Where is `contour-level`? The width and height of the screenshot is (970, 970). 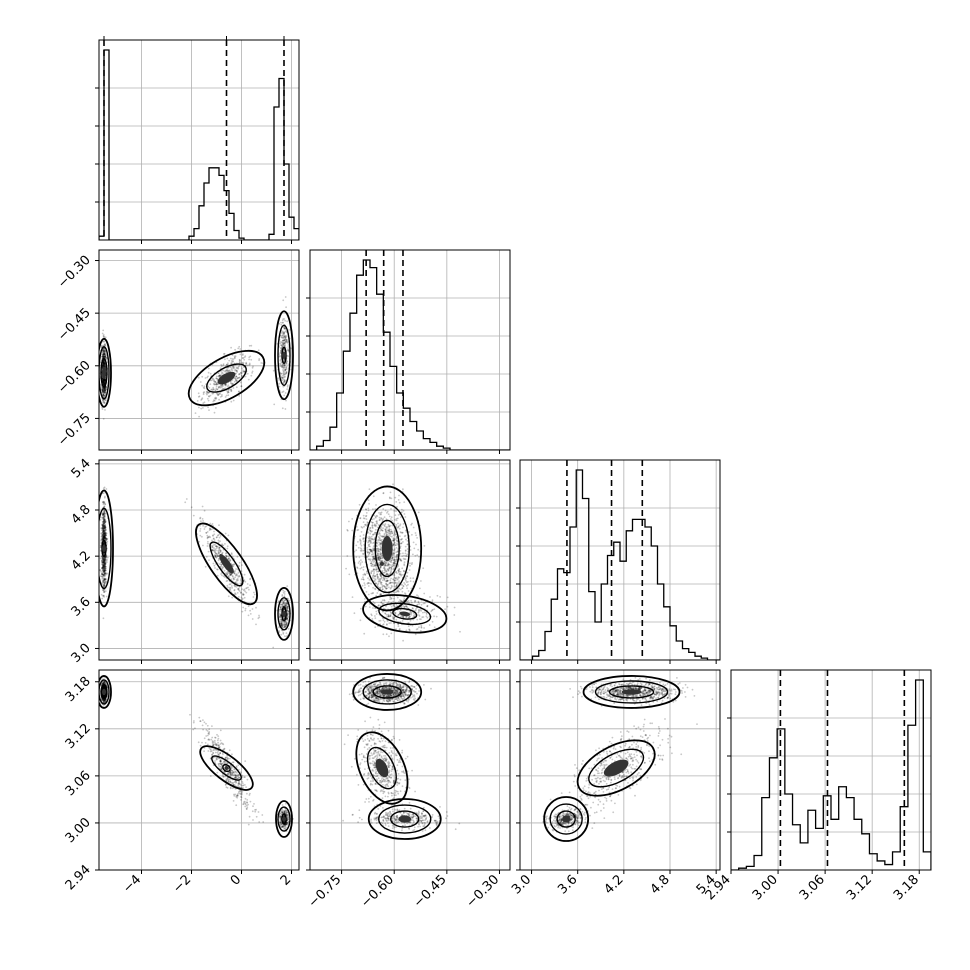
contour-level is located at coordinates (405, 614).